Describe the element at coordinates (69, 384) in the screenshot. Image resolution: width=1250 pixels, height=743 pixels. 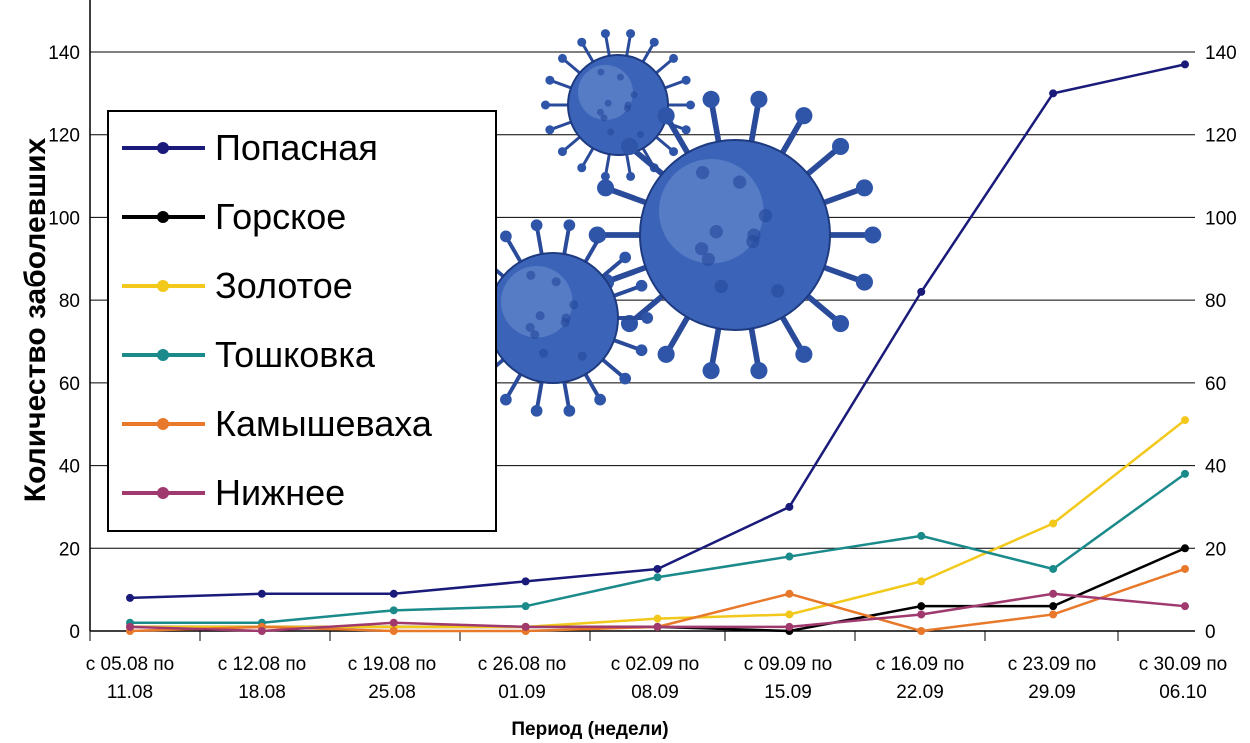
I see `y-tick-label: 60` at that location.